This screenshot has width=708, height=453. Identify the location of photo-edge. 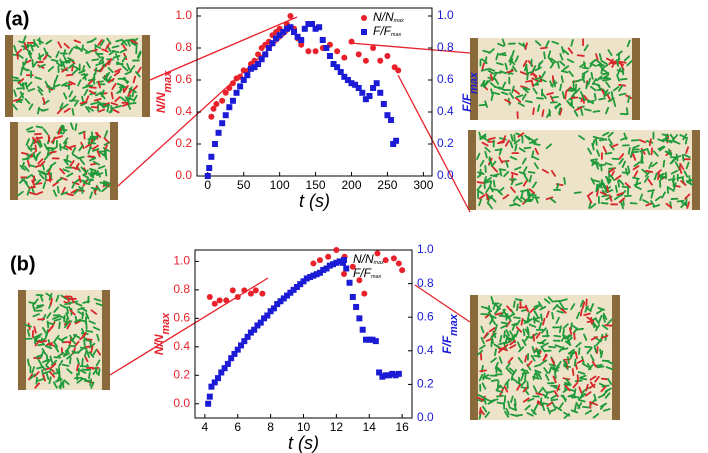
(106, 340).